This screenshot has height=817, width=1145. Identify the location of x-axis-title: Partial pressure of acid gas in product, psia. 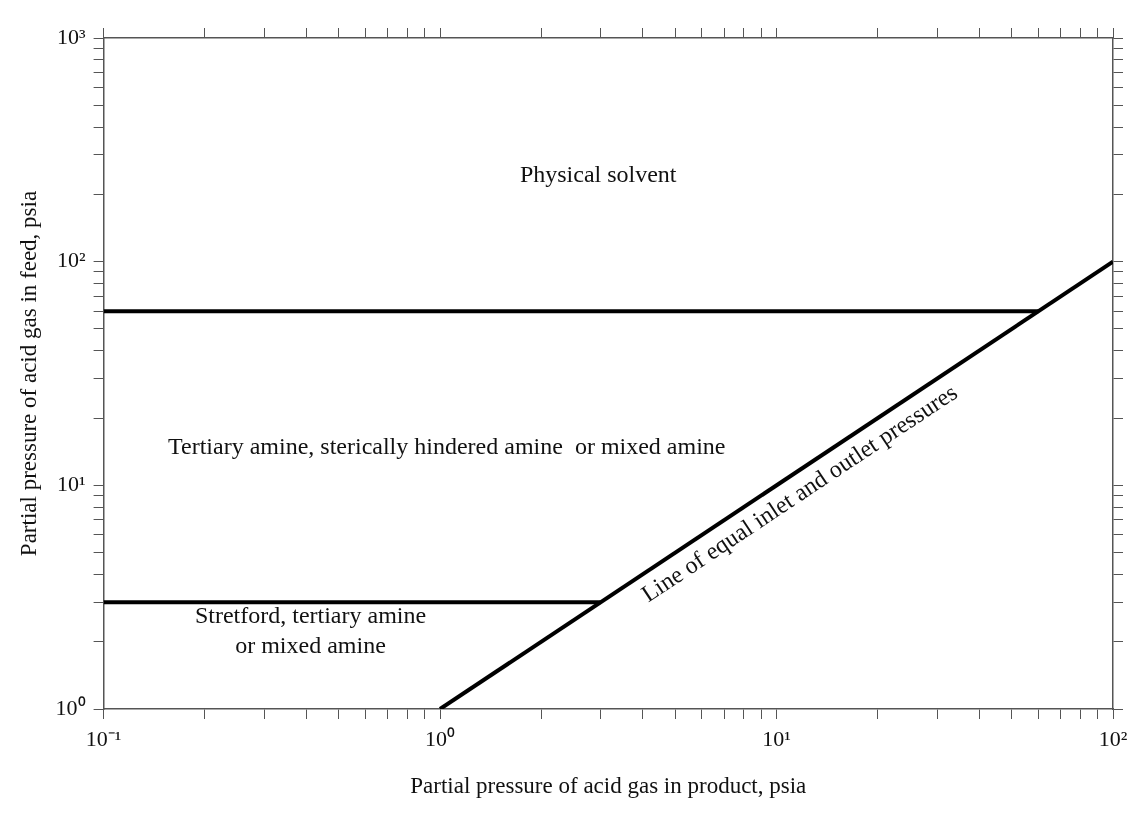
(608, 786).